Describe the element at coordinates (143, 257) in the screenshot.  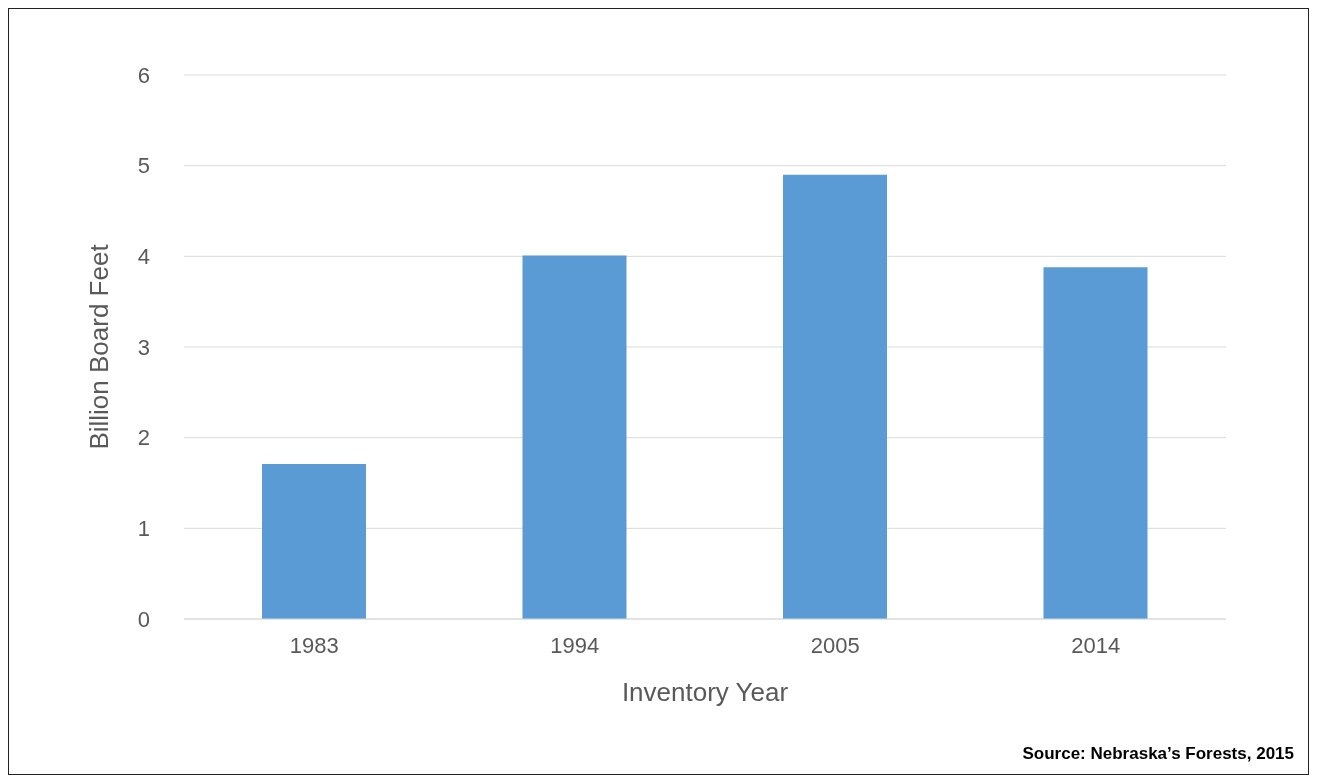
I see `y-tick-label: 4` at that location.